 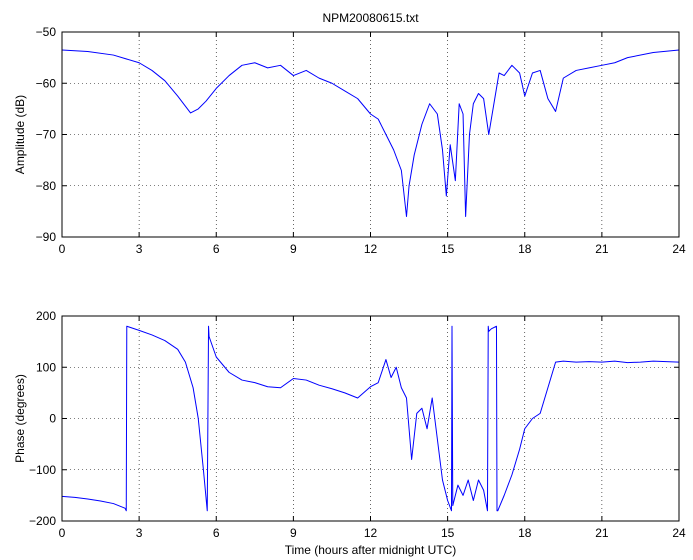 What do you see at coordinates (62, 249) in the screenshot?
I see `amplitude-x-tick-label: 0` at bounding box center [62, 249].